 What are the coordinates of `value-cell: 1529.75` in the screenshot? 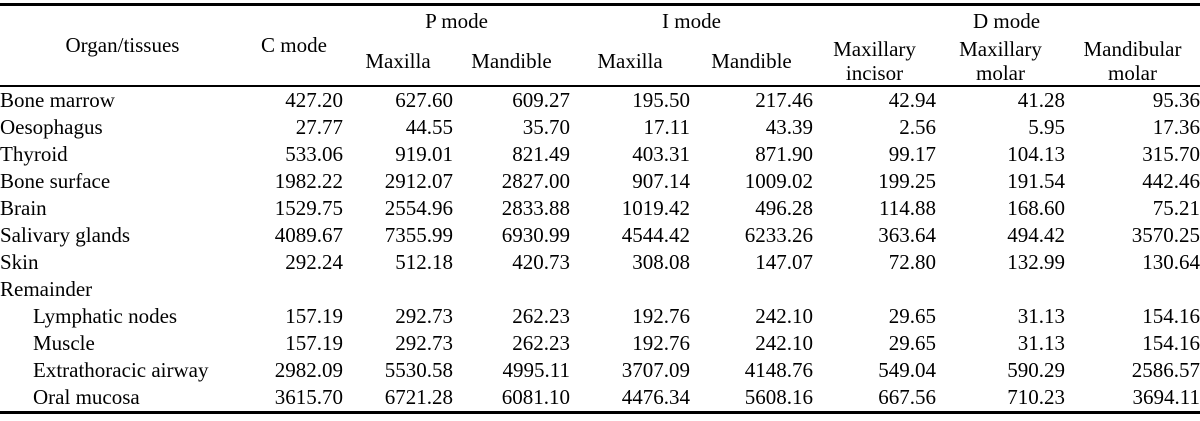 It's located at (308, 208).